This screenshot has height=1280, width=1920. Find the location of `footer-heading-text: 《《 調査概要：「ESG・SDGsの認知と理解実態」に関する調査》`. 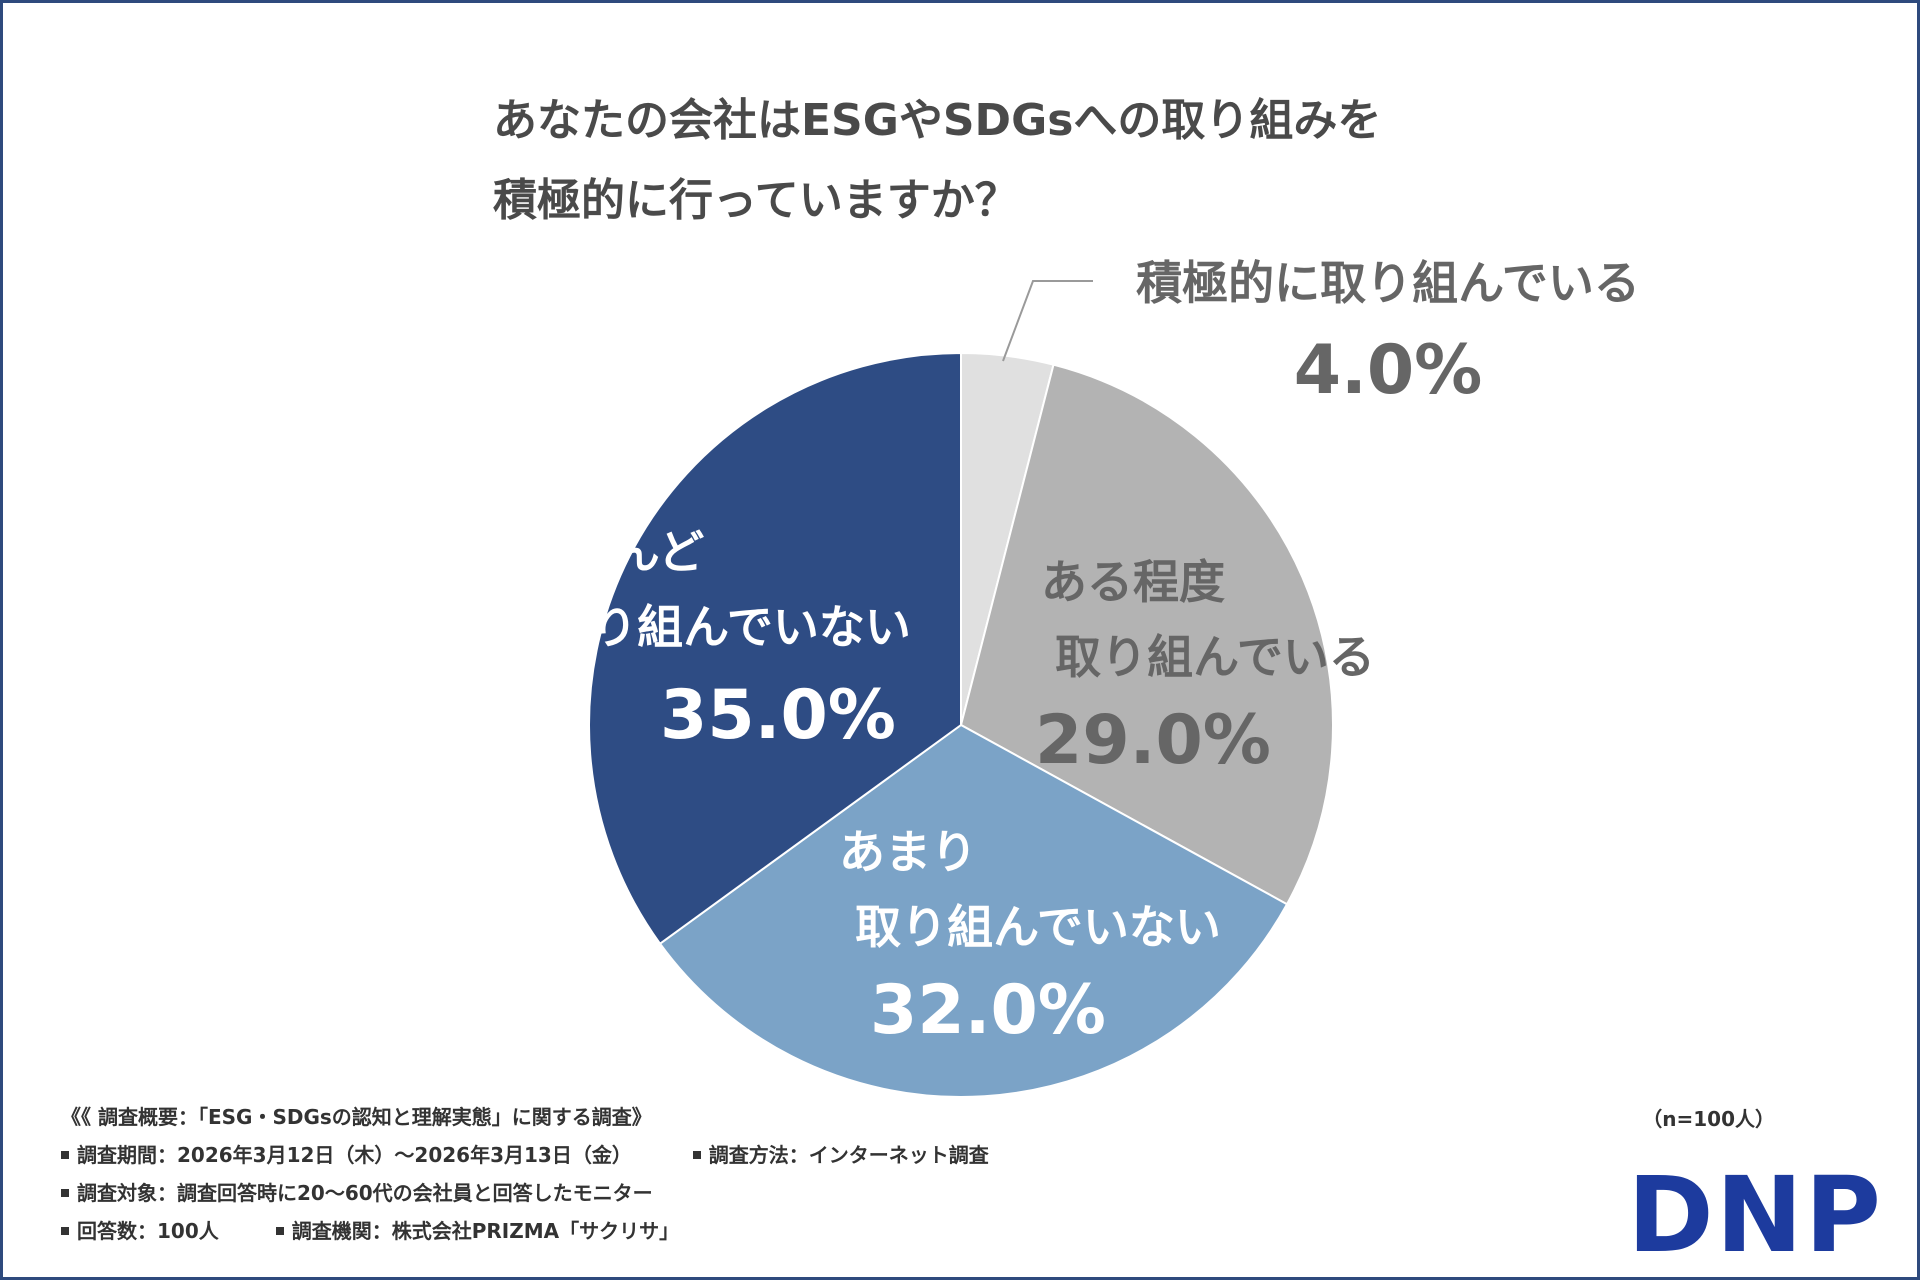

footer-heading-text: 《《 調査概要：「ESG・SDGsの認知と理解実態」に関する調査》 is located at coordinates (356, 1117).